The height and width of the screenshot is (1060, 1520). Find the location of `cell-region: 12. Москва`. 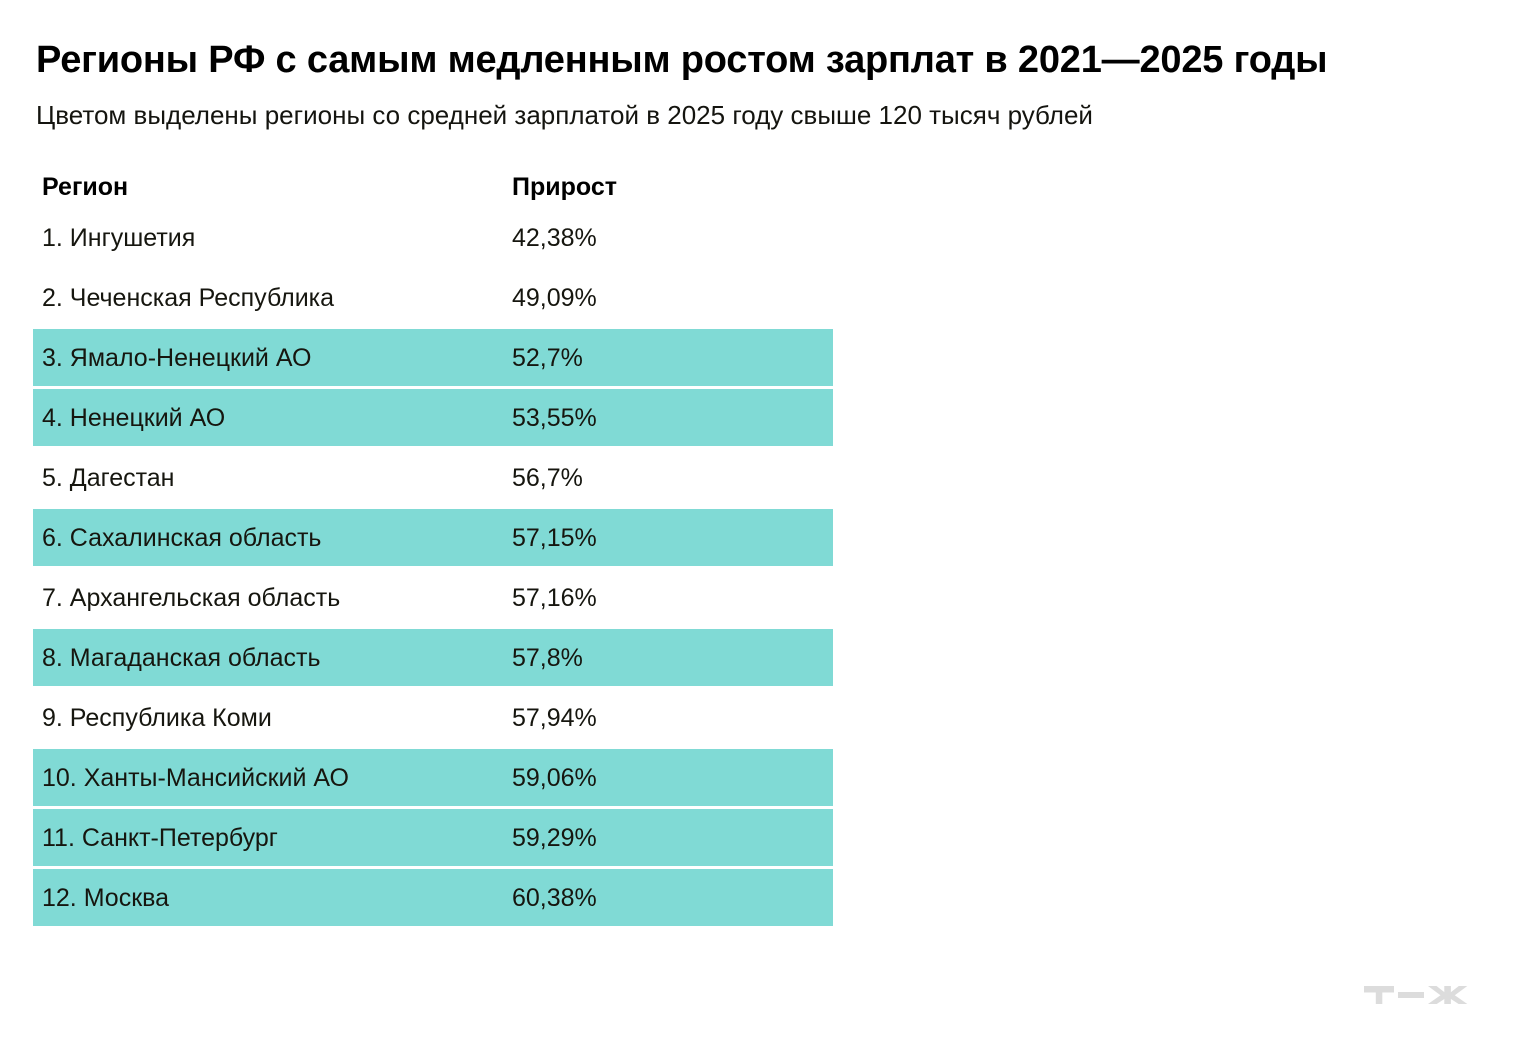

cell-region: 12. Москва is located at coordinates (106, 897).